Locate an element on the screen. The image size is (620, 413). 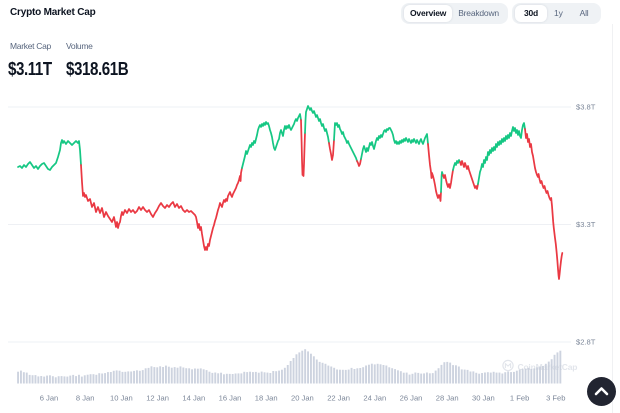
svg-text: 1 Feb is located at coordinates (519, 398).